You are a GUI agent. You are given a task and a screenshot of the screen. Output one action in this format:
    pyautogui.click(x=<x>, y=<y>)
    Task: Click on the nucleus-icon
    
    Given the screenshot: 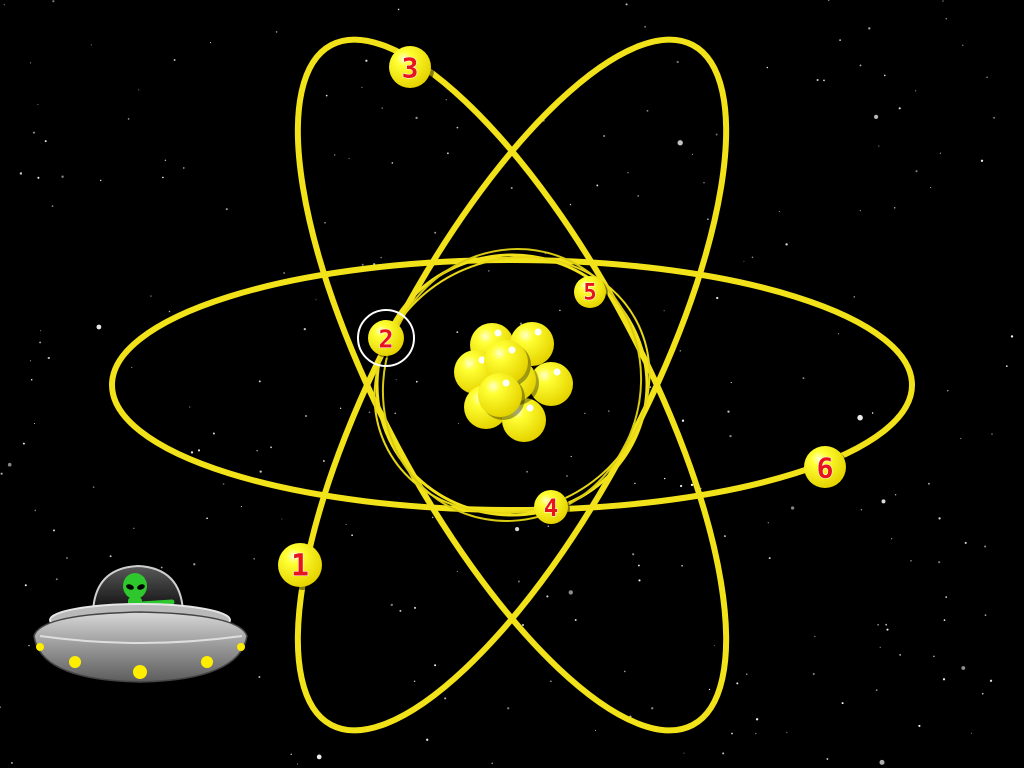 What is the action you would take?
    pyautogui.click(x=515, y=383)
    